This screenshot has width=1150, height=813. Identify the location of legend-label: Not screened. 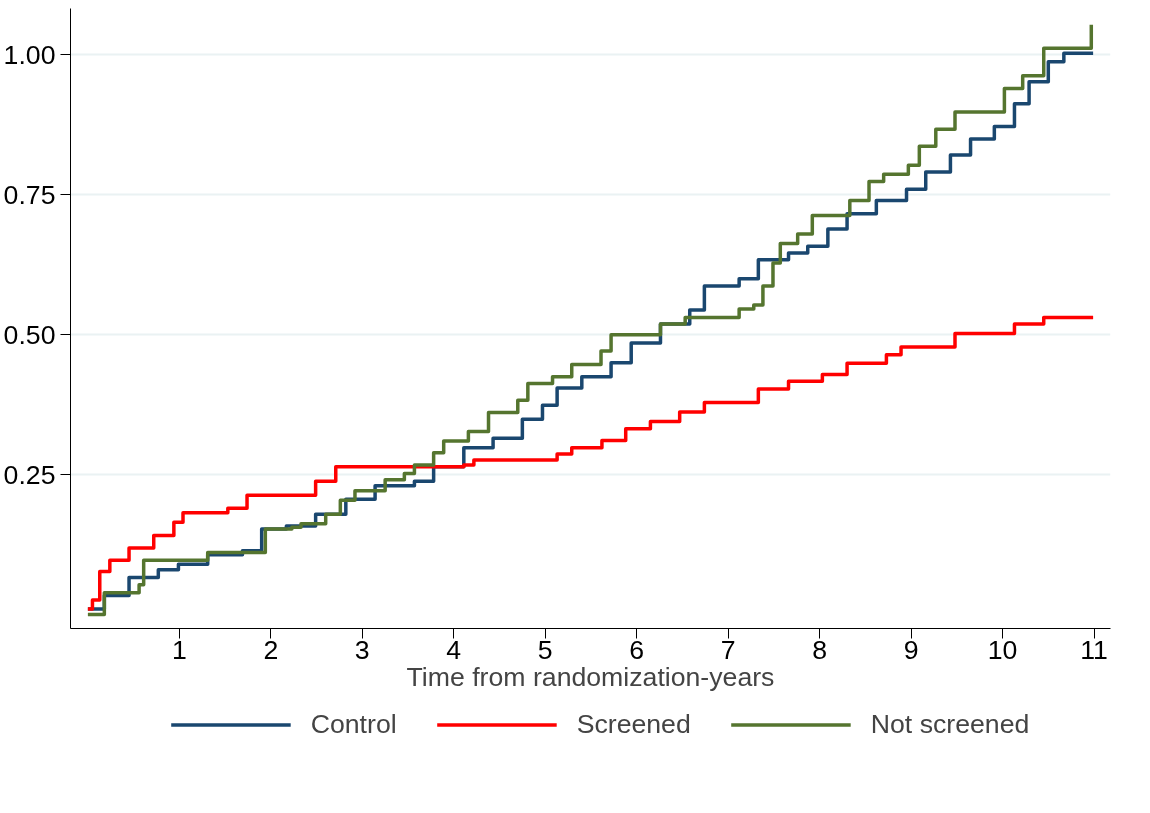
(950, 724).